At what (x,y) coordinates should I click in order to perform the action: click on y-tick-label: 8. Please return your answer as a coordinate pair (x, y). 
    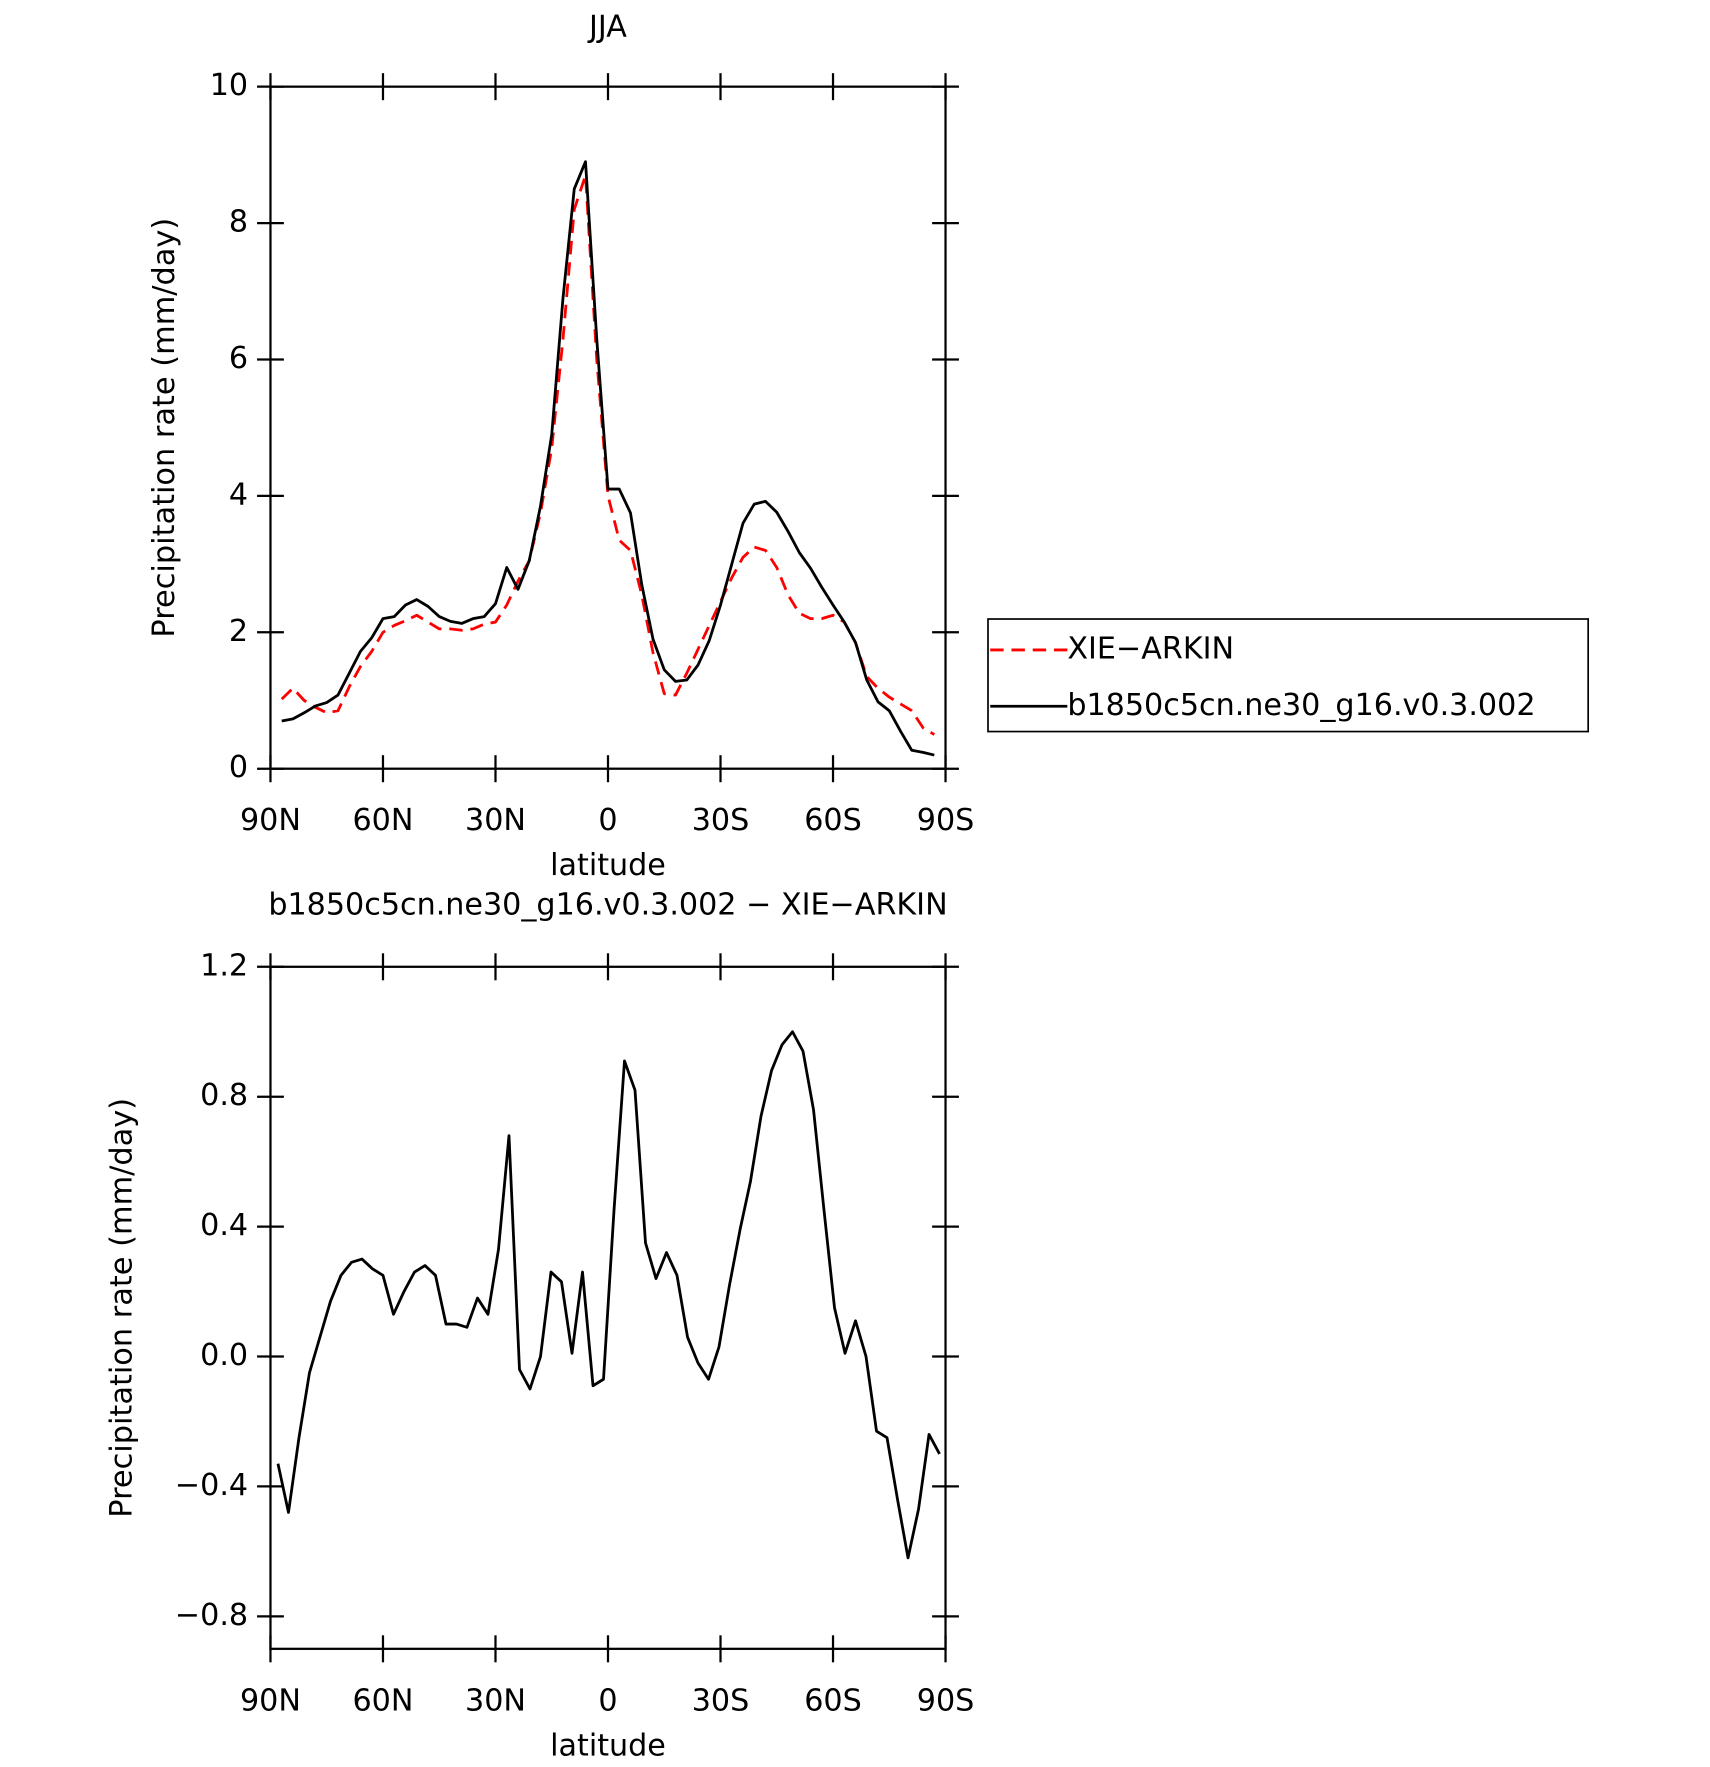
    Looking at the image, I should click on (238, 222).